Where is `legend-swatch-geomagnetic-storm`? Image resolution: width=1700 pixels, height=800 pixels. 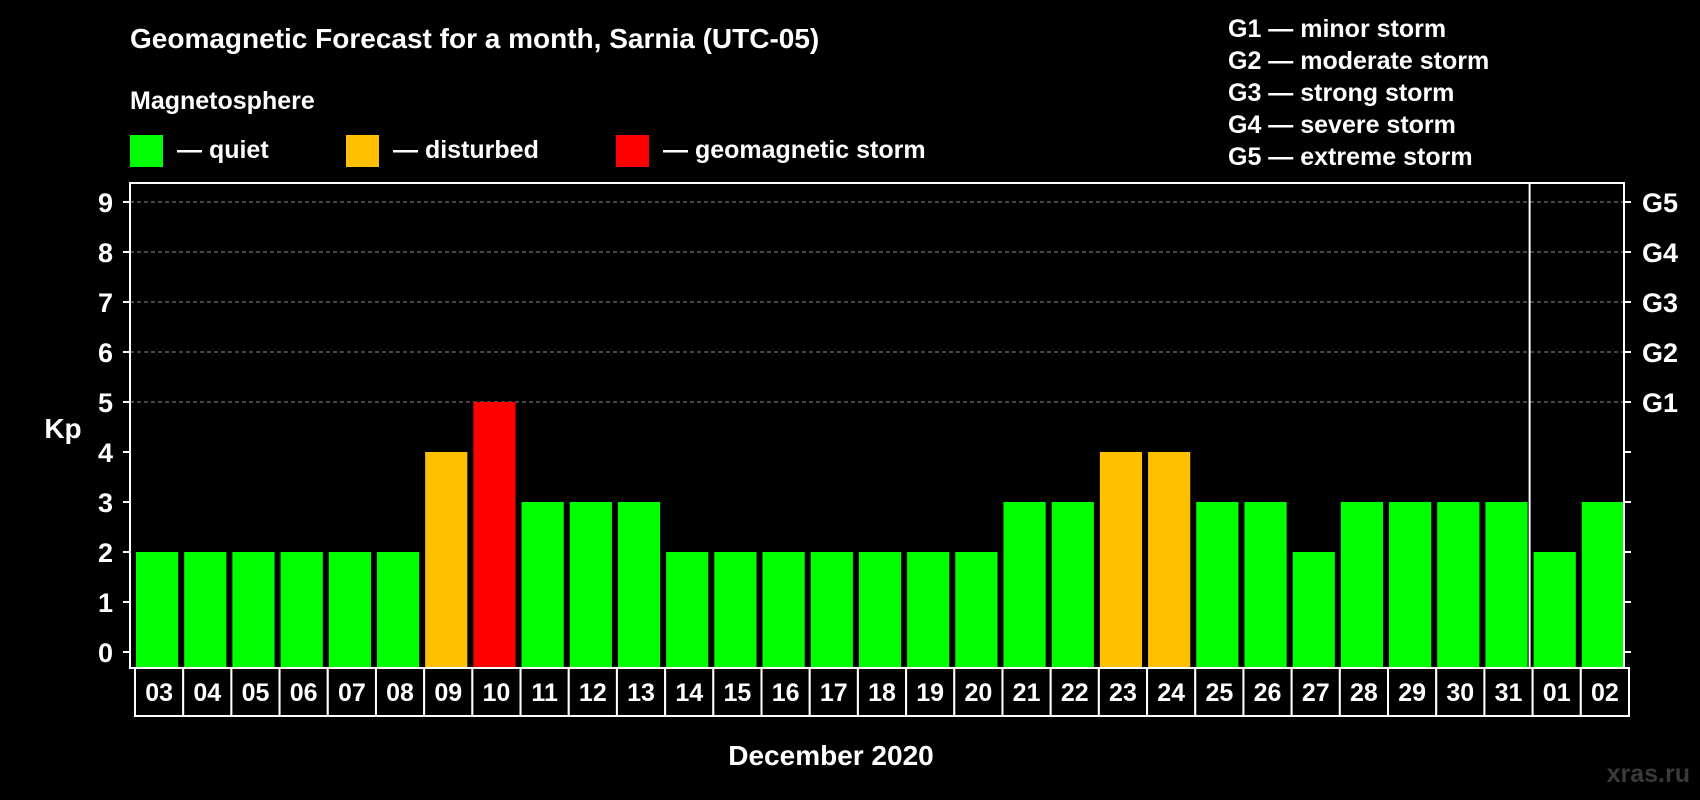
legend-swatch-geomagnetic-storm is located at coordinates (632, 151).